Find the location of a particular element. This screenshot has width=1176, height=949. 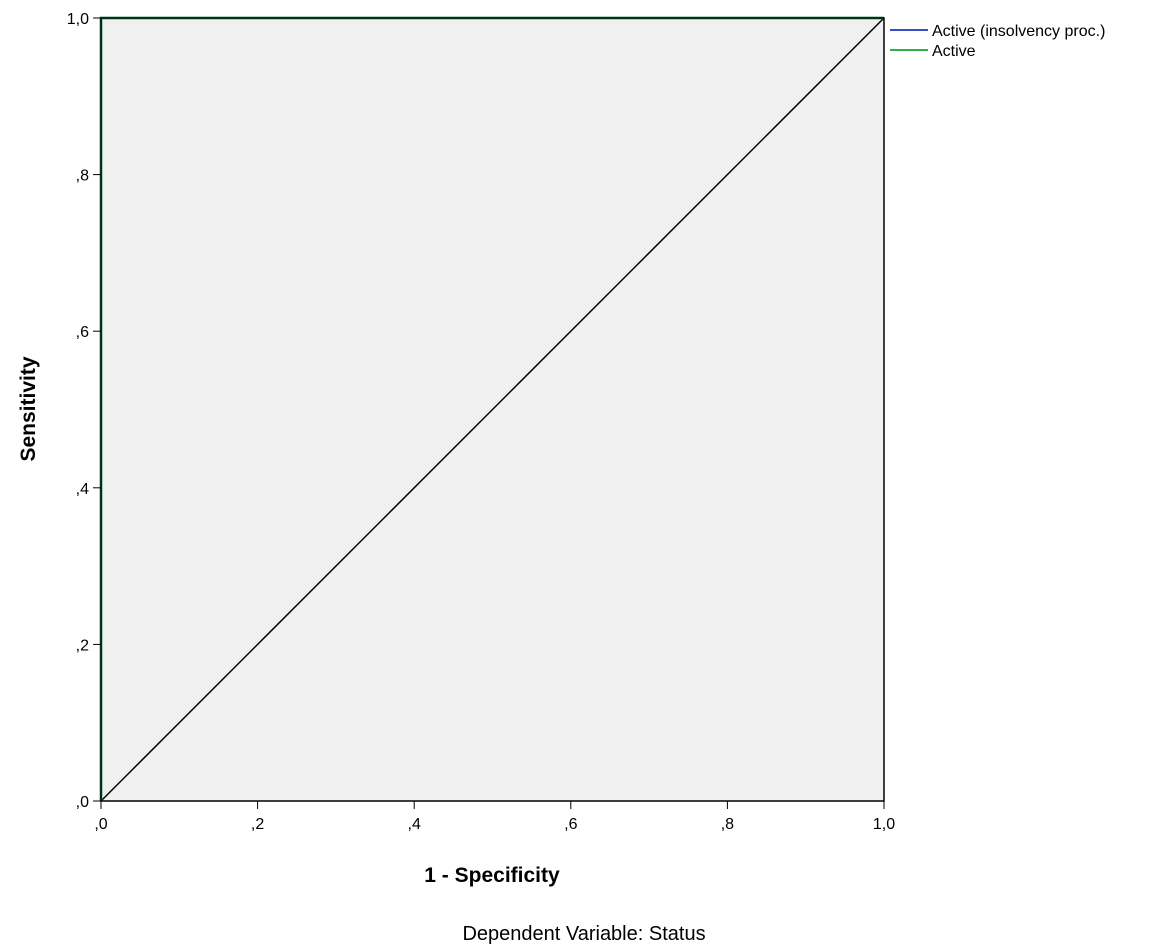

y-tick-label: ,6 is located at coordinates (82, 332).